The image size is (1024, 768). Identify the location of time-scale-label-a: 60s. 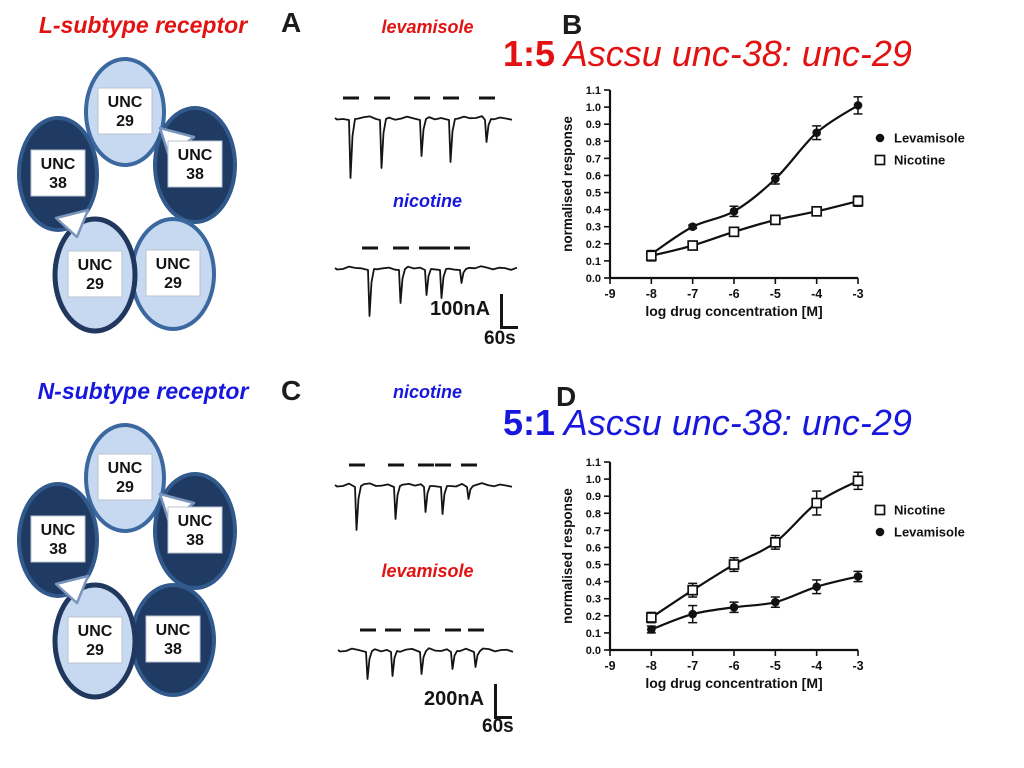
(500, 338).